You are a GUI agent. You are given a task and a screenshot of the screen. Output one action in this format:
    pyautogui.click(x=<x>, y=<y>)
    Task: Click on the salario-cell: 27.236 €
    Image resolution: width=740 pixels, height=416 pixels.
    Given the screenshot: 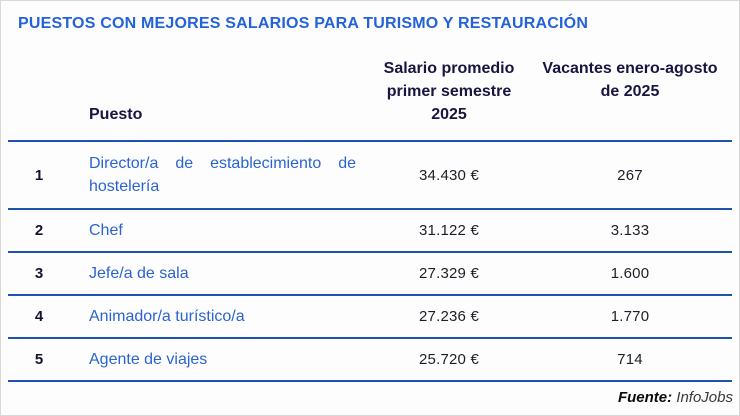 What is the action you would take?
    pyautogui.click(x=449, y=316)
    